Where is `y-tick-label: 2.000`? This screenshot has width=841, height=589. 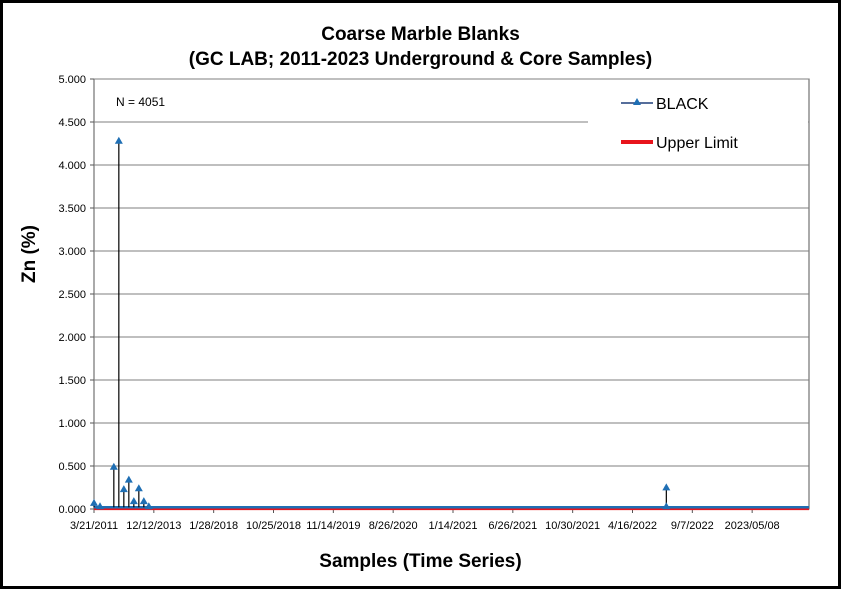
y-tick-label: 2.000 is located at coordinates (72, 338).